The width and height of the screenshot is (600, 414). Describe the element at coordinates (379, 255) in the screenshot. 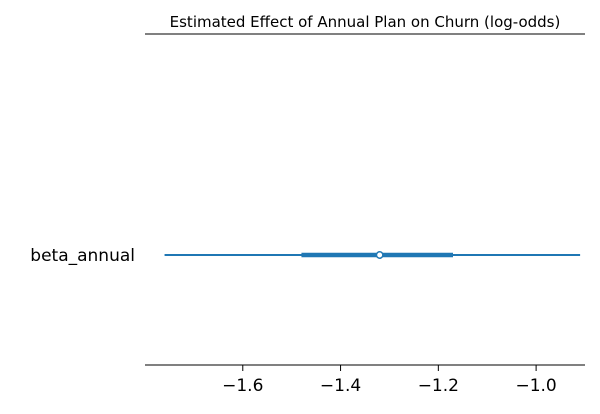

I see `point-estimate-marker` at that location.